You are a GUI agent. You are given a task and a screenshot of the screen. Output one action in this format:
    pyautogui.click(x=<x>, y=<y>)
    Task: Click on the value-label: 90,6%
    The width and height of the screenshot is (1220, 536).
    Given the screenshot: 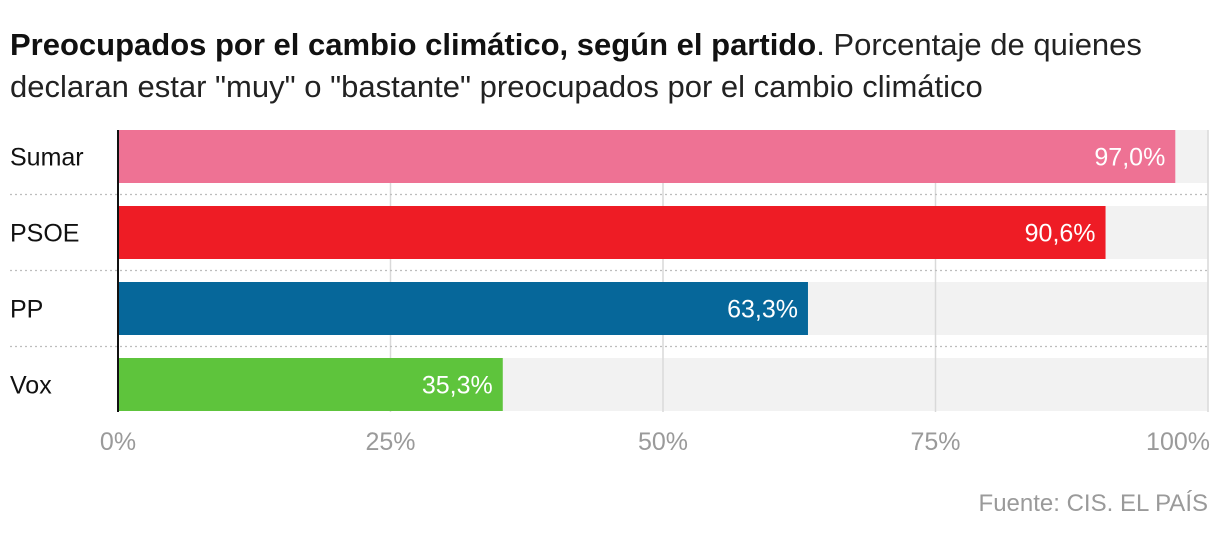 What is the action you would take?
    pyautogui.click(x=1060, y=234)
    